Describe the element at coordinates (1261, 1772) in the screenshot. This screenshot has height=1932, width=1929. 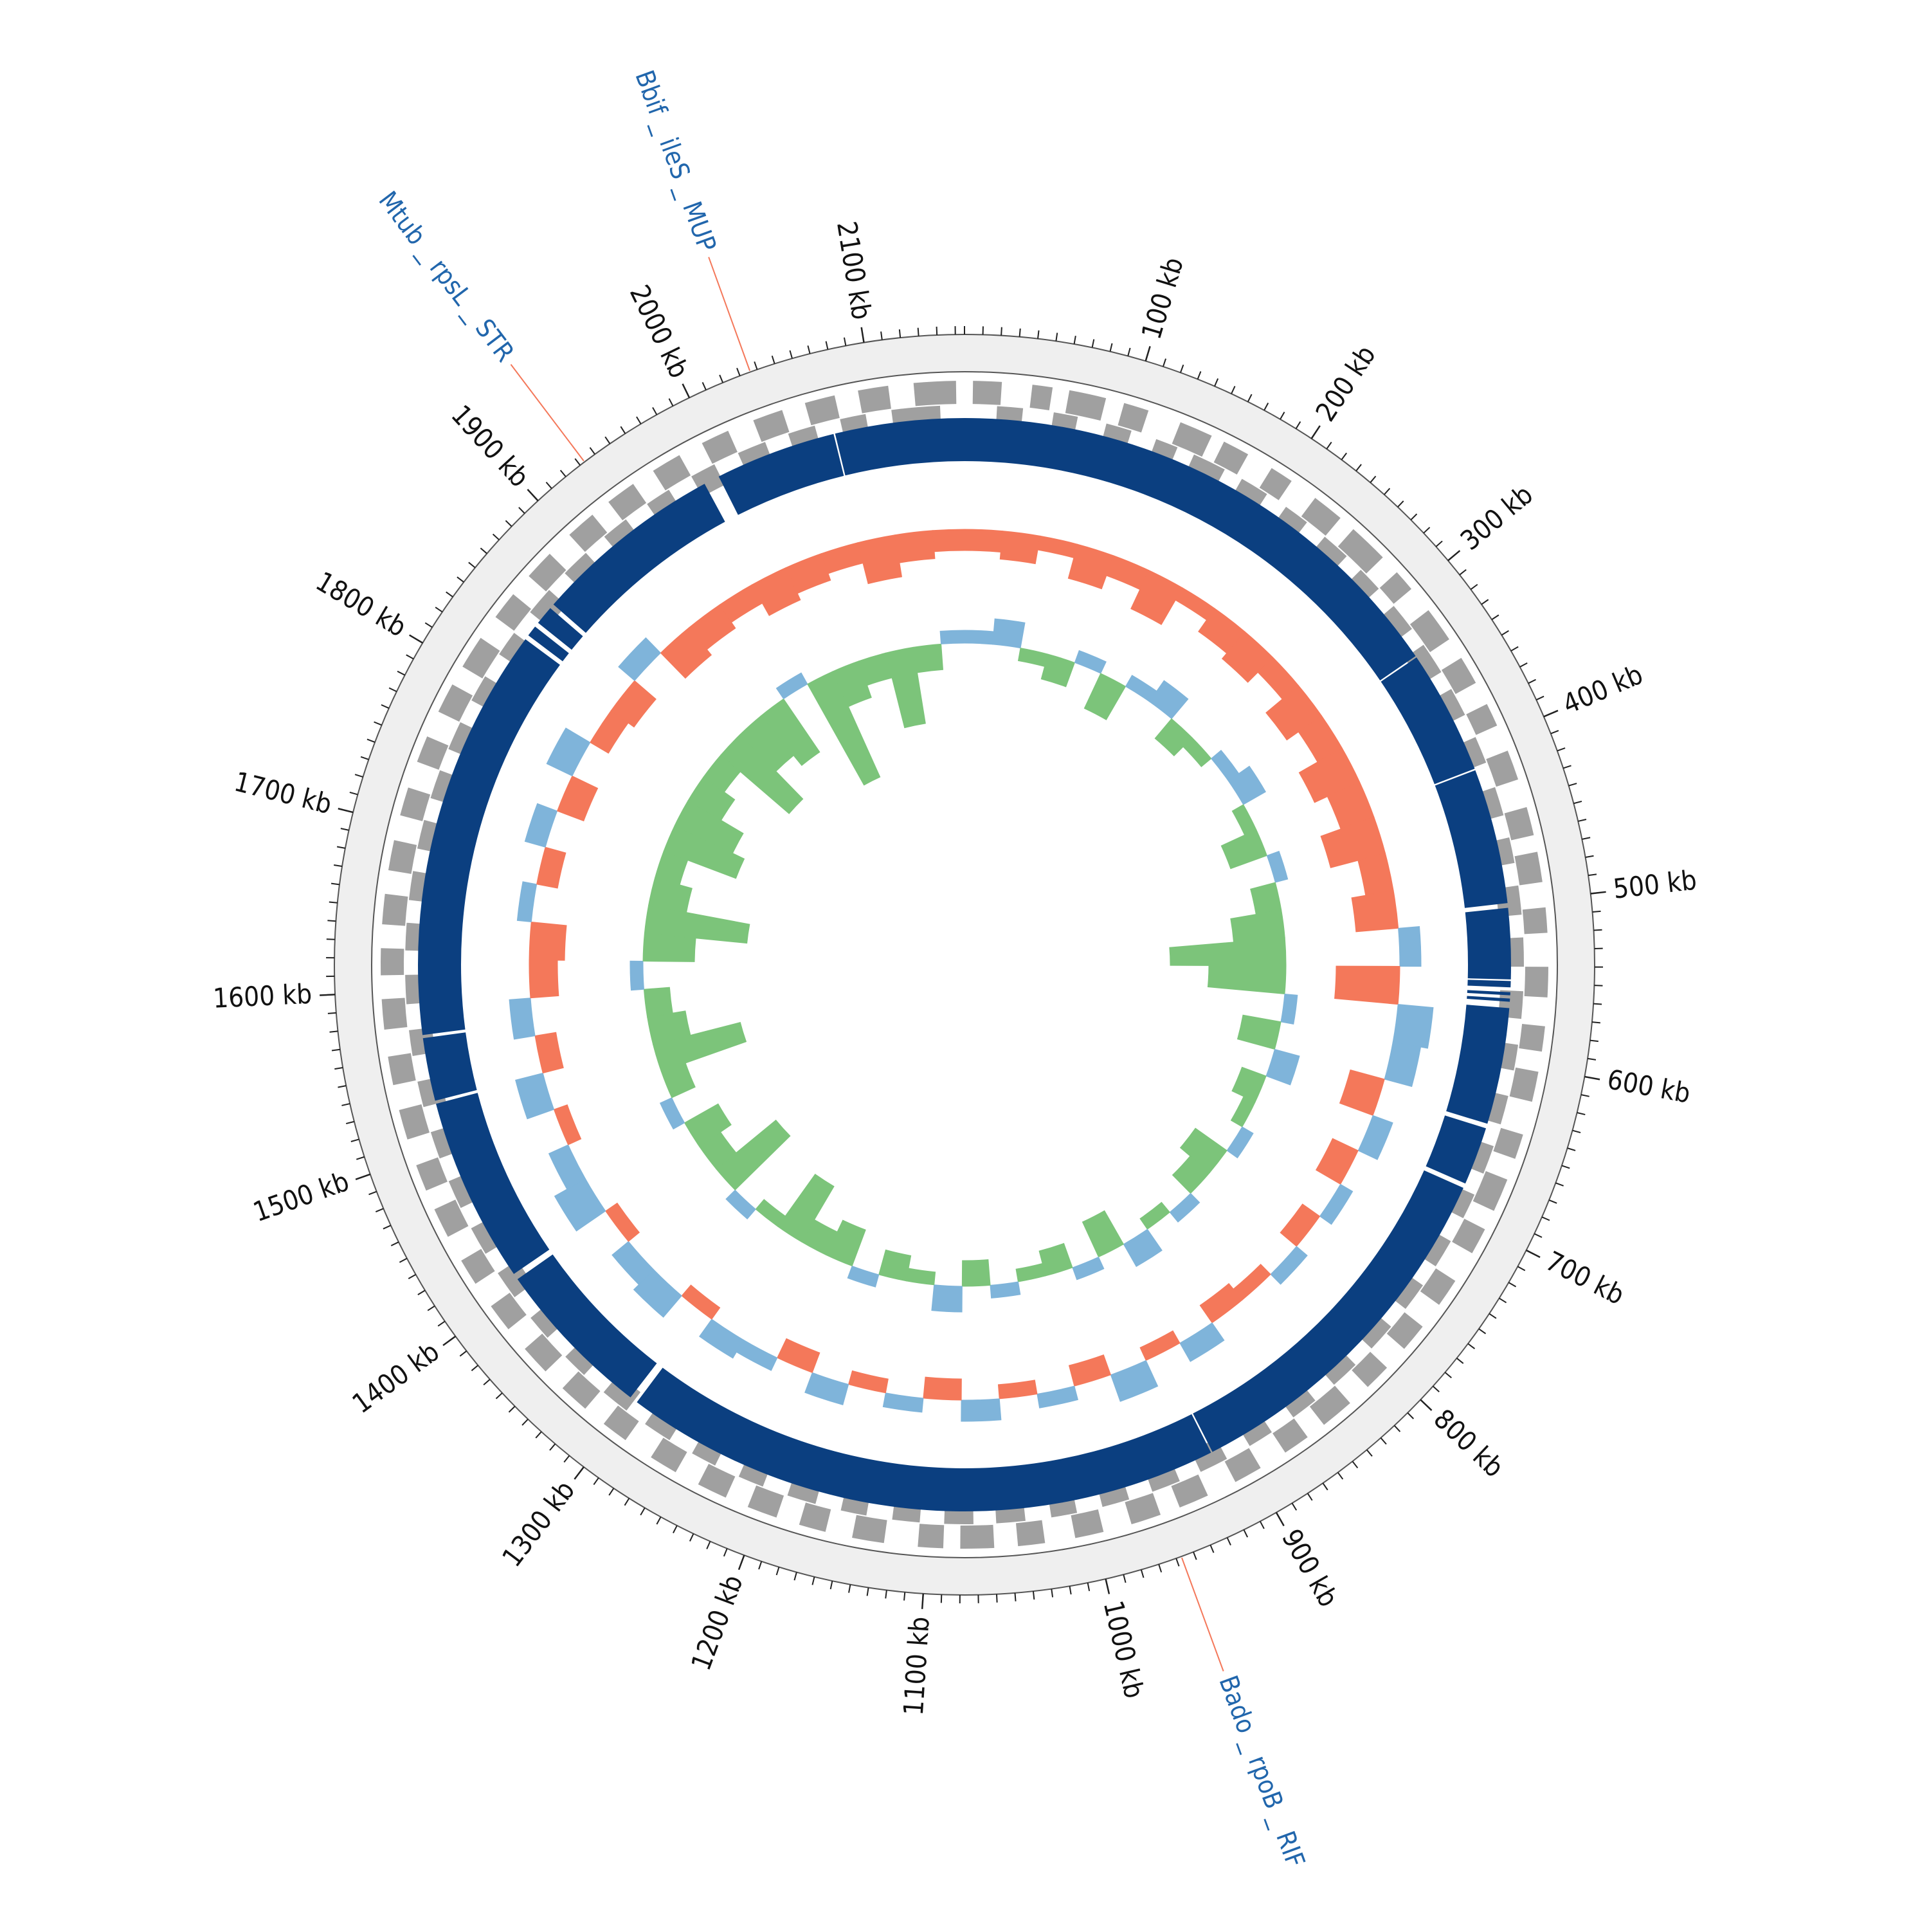
I see `annotation-label: Bado _ rpoB _ RIF` at that location.